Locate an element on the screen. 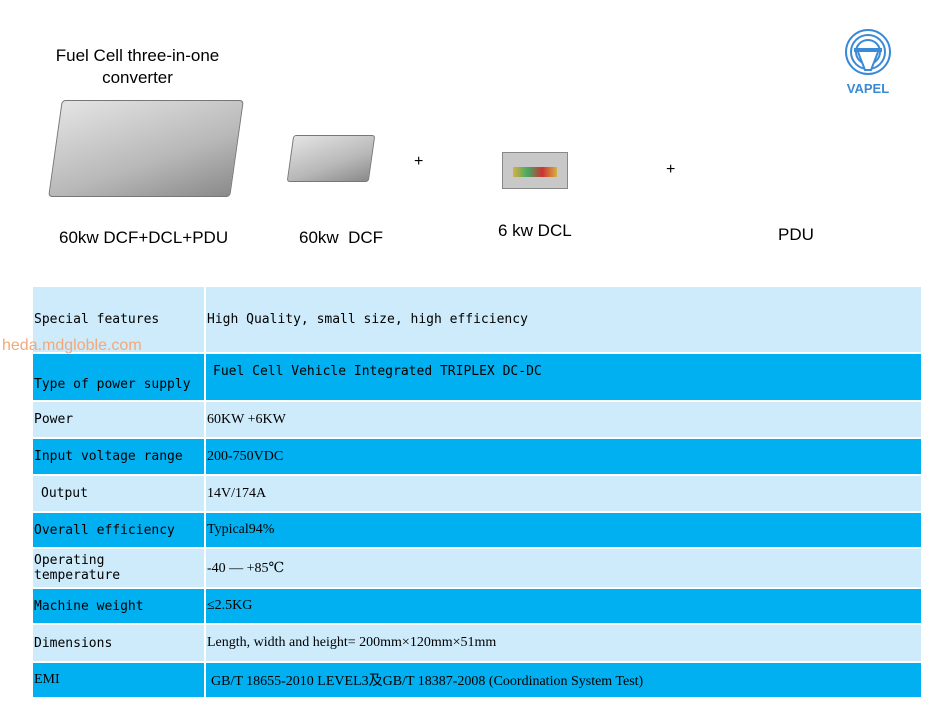 This screenshot has height=705, width=942. spec-value: 60KW +6KW is located at coordinates (564, 419).